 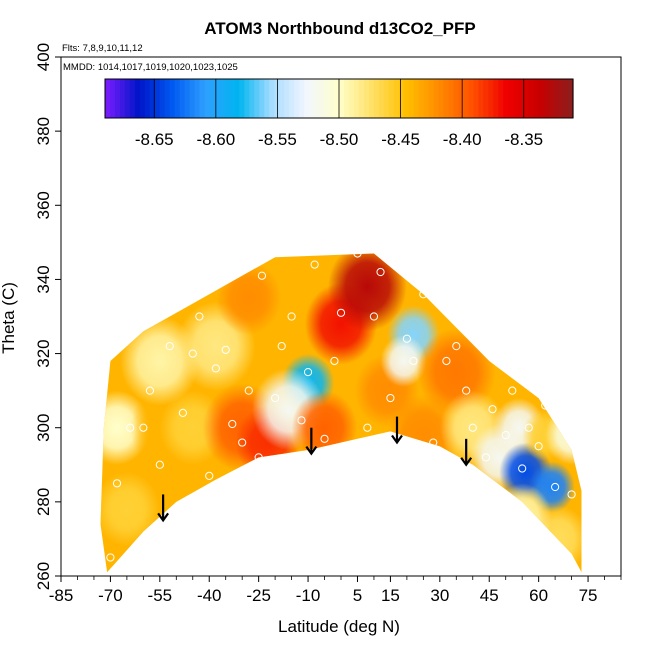 I want to click on dates-annotation: MMDD: 1014,1017,1019,1020,1023,1025, so click(x=150, y=67).